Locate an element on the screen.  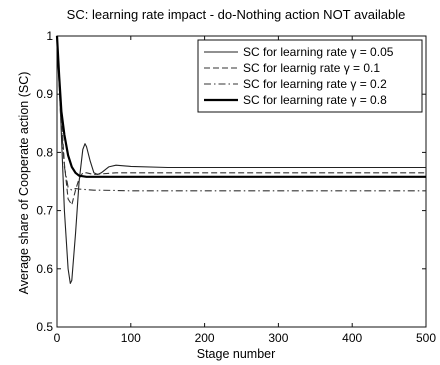
legend-label-2: SC for learnig rate γ = 0.1 is located at coordinates (311, 68).